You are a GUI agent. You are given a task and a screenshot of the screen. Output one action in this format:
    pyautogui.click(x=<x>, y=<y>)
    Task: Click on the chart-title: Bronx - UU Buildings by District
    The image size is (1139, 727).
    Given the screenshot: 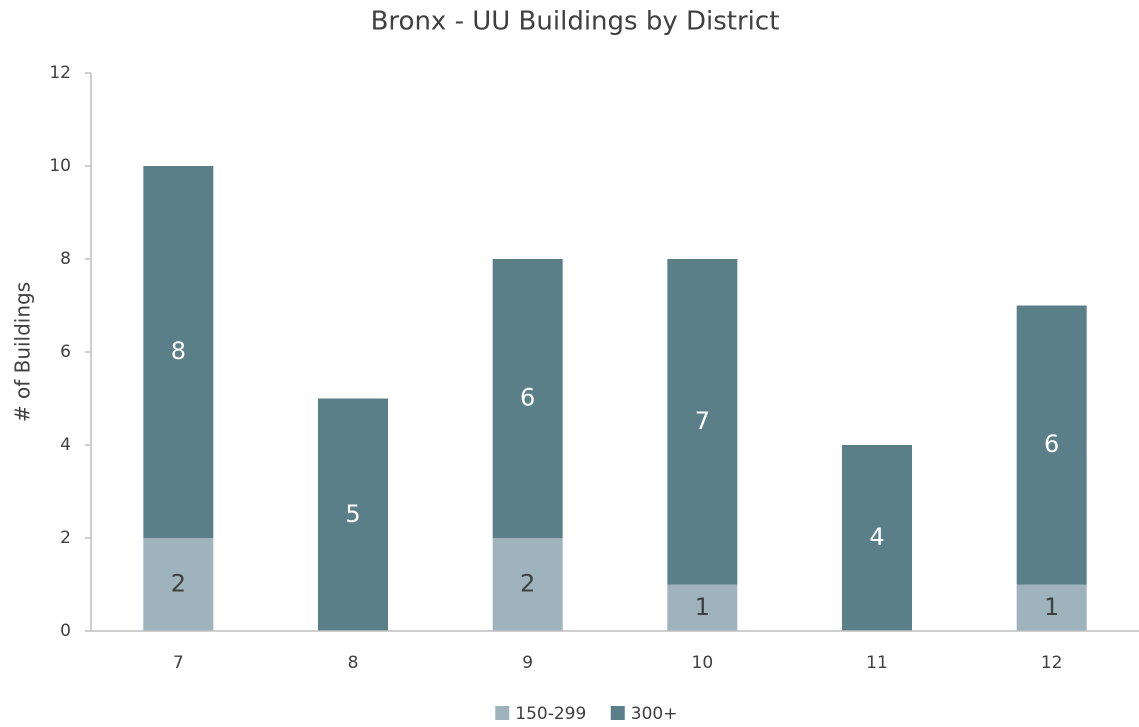 What is the action you would take?
    pyautogui.click(x=575, y=22)
    